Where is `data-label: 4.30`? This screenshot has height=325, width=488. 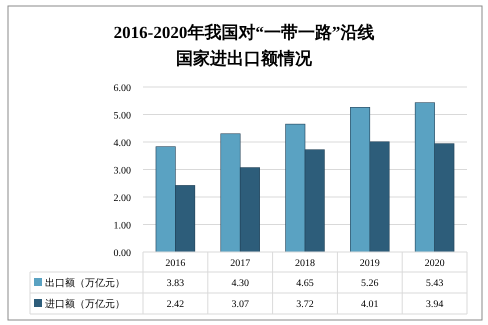 data-label: 4.30 is located at coordinates (240, 283).